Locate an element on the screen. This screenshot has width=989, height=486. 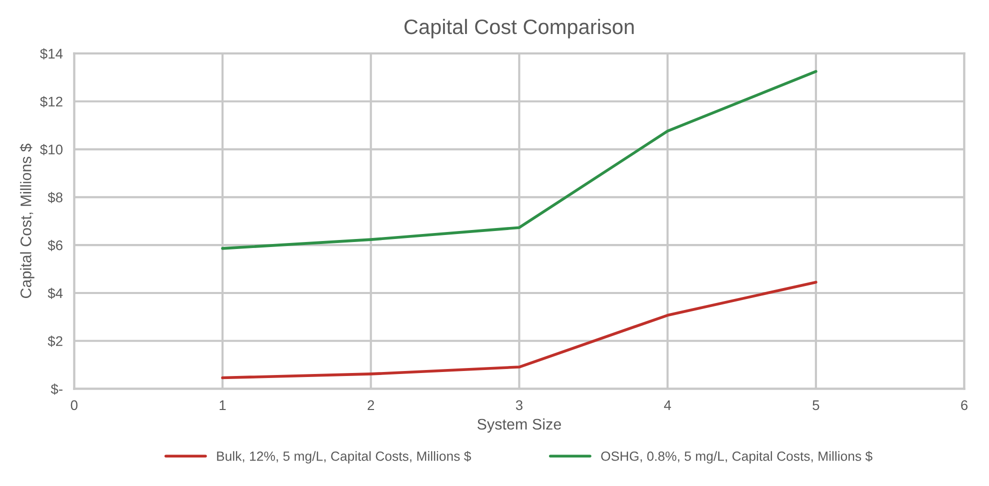
x-tick-label: 3 is located at coordinates (519, 405).